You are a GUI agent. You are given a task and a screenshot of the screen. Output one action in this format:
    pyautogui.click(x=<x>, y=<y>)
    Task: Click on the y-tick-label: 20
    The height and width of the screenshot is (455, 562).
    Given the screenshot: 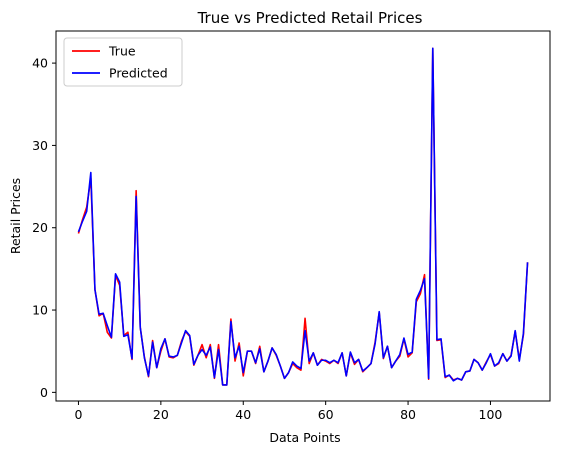 What is the action you would take?
    pyautogui.click(x=40, y=227)
    